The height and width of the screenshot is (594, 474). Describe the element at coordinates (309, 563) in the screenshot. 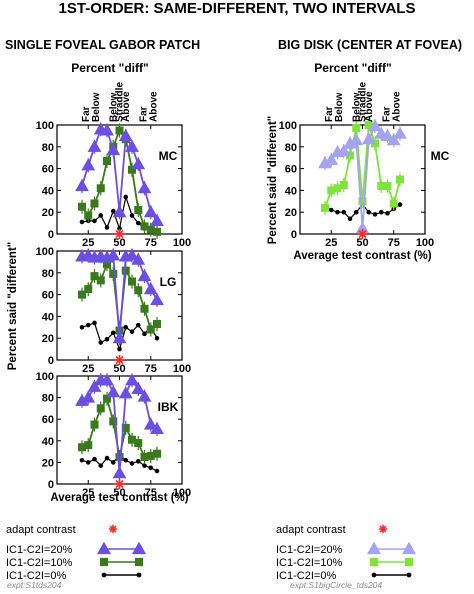

I see `legend-series-label: IC1-C2I=10%` at that location.